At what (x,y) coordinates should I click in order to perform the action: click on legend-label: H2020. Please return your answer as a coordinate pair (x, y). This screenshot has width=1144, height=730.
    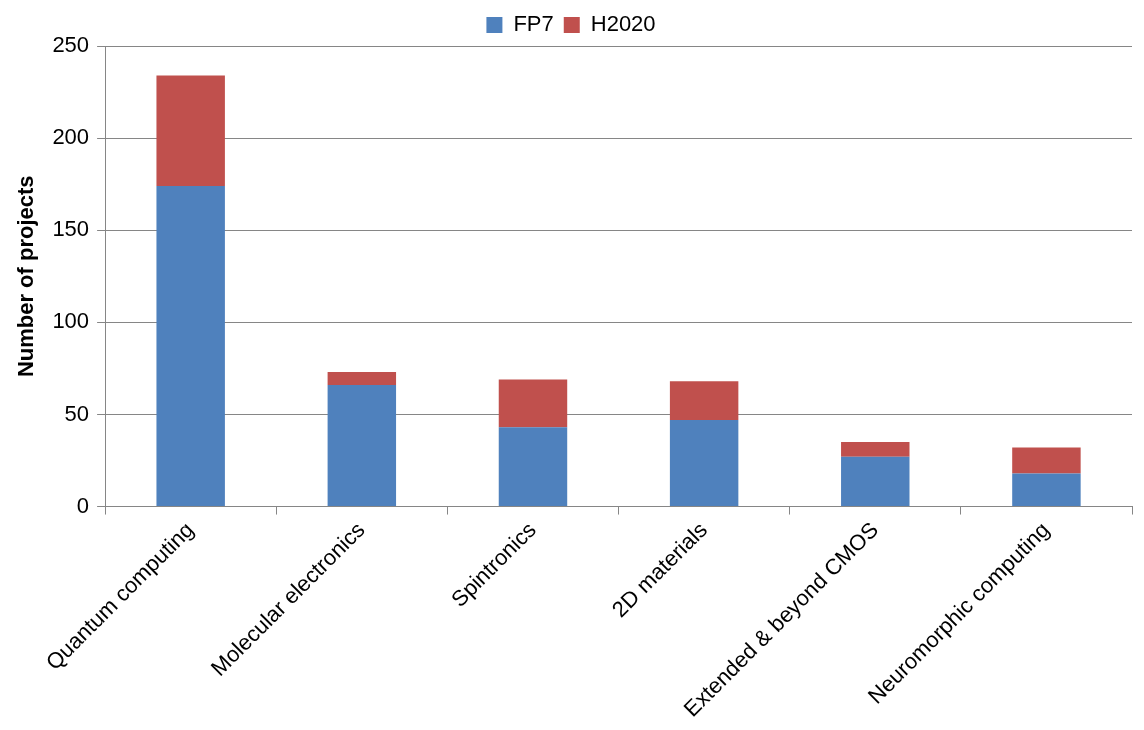
    Looking at the image, I should click on (623, 24).